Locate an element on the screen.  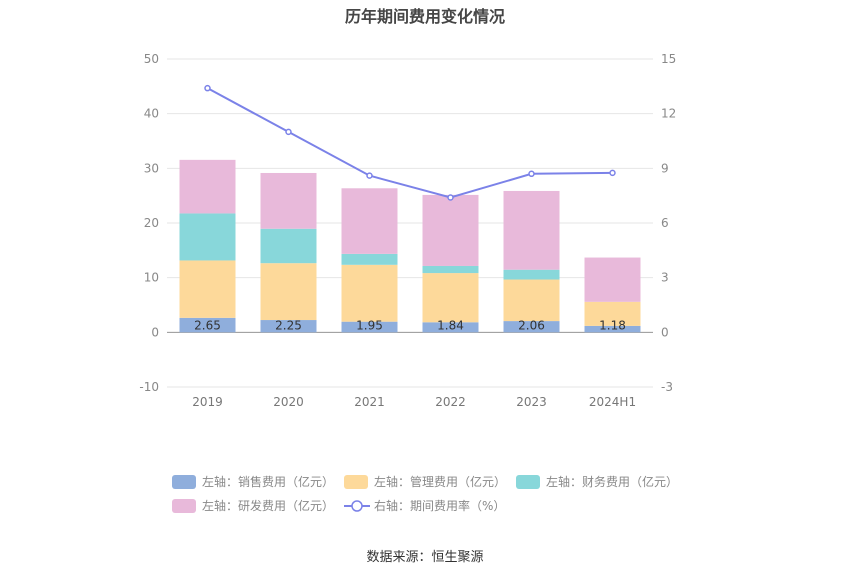
x-axis-tick-label: 2021 is located at coordinates (369, 402).